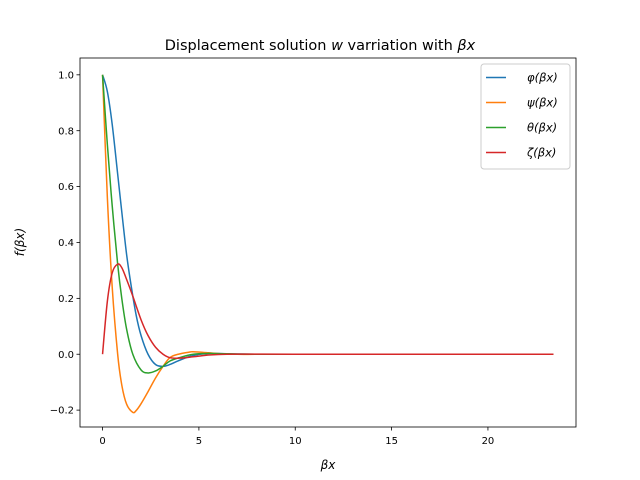 The image size is (640, 480). What do you see at coordinates (542, 128) in the screenshot?
I see `legend-label-3: θ(βx)` at bounding box center [542, 128].